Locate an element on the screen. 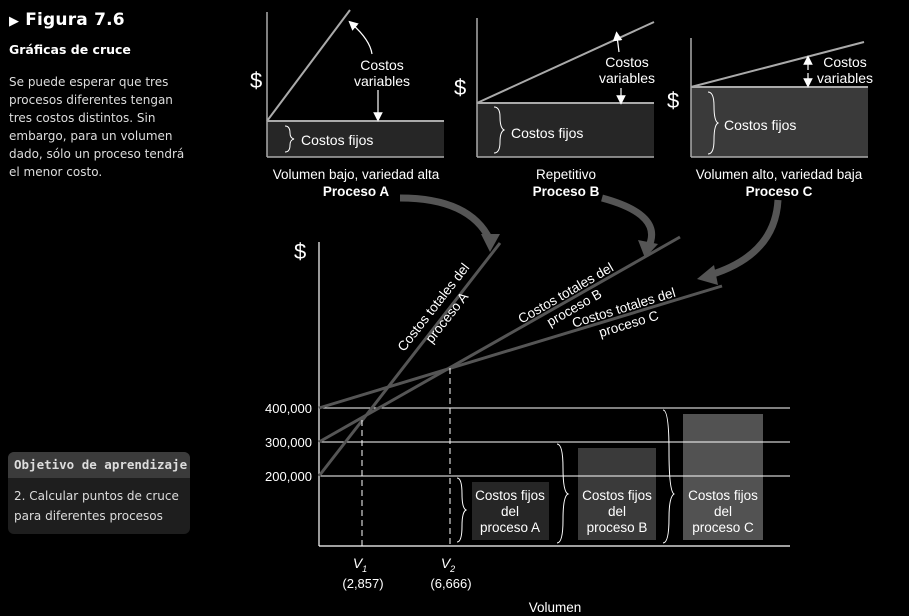 This screenshot has height=616, width=909. panel-b-fixed-brace is located at coordinates (499, 130).